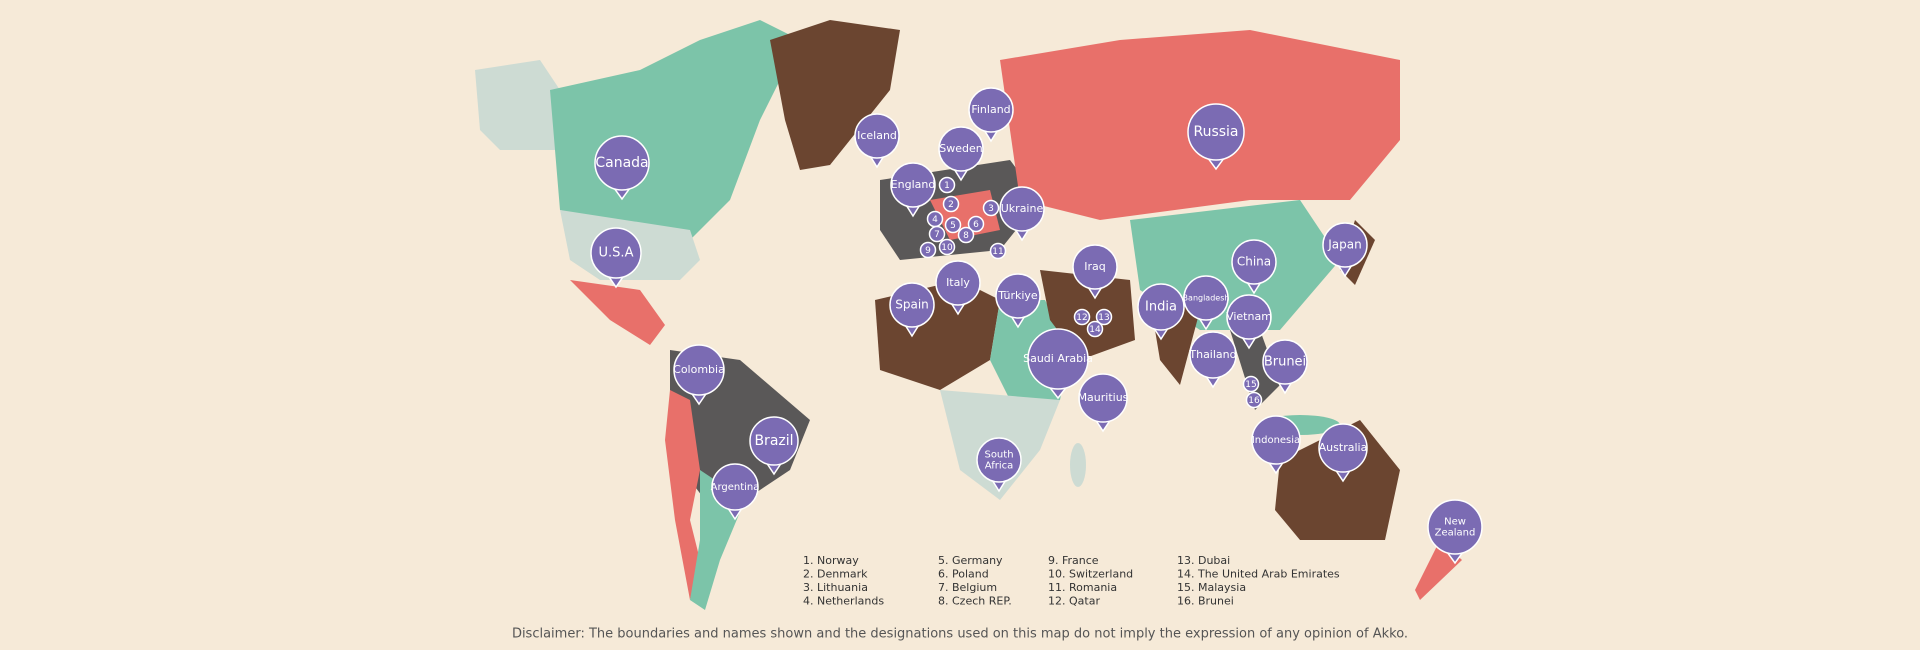  I want to click on marker: 2, so click(951, 204).